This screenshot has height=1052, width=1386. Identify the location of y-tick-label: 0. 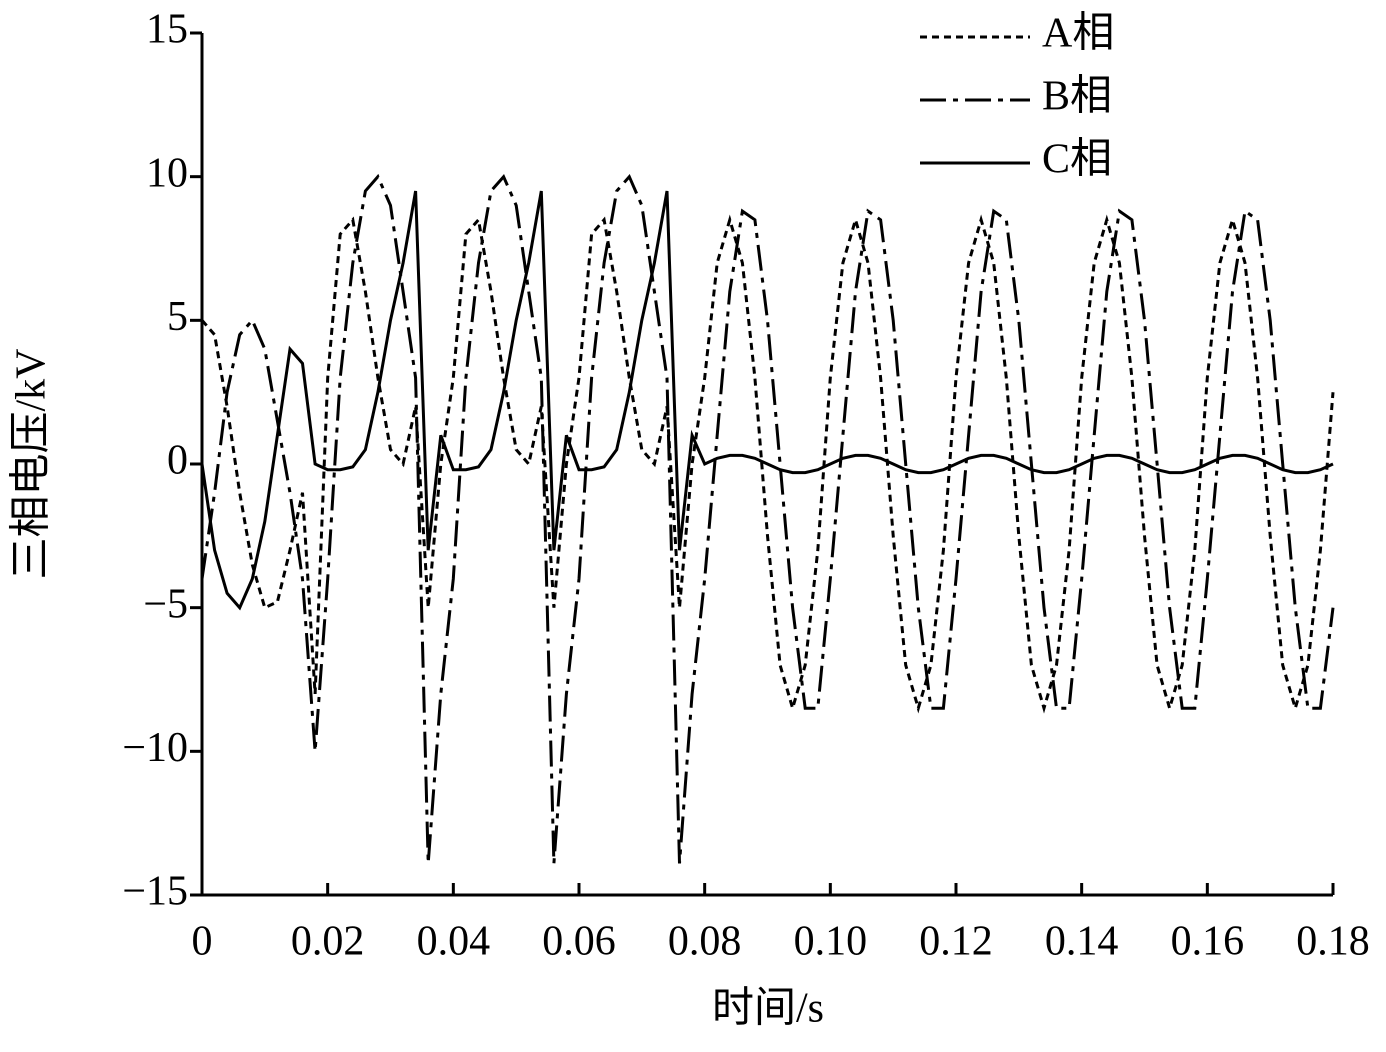
(177, 461).